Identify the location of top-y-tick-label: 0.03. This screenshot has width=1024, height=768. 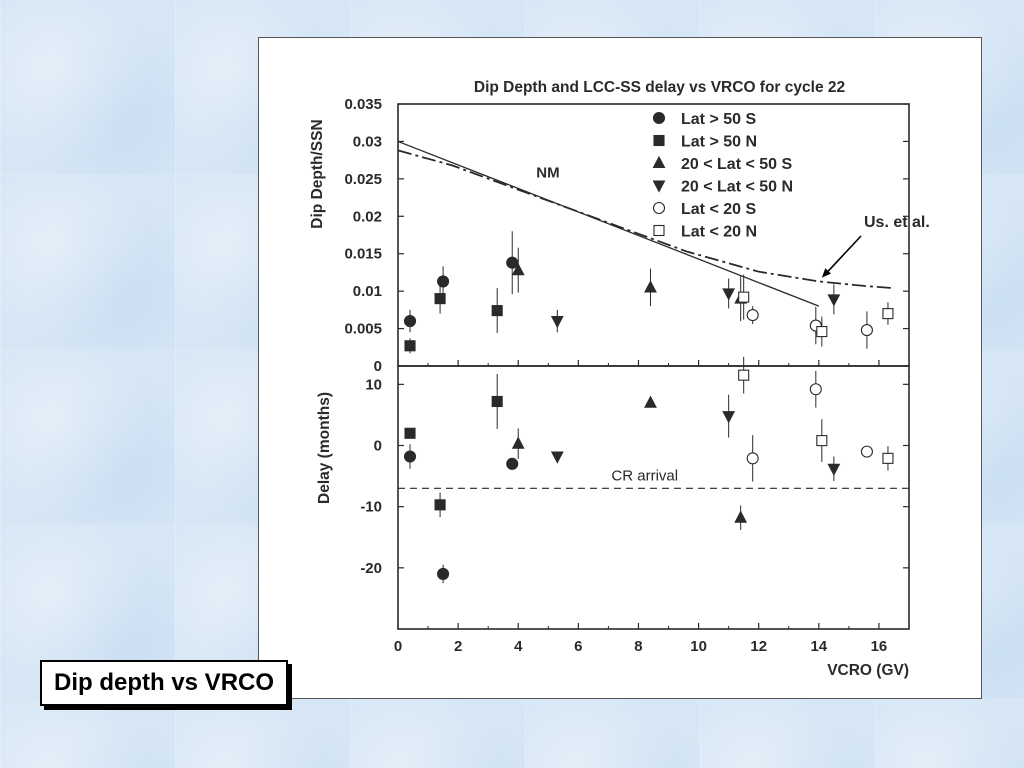
(367, 141).